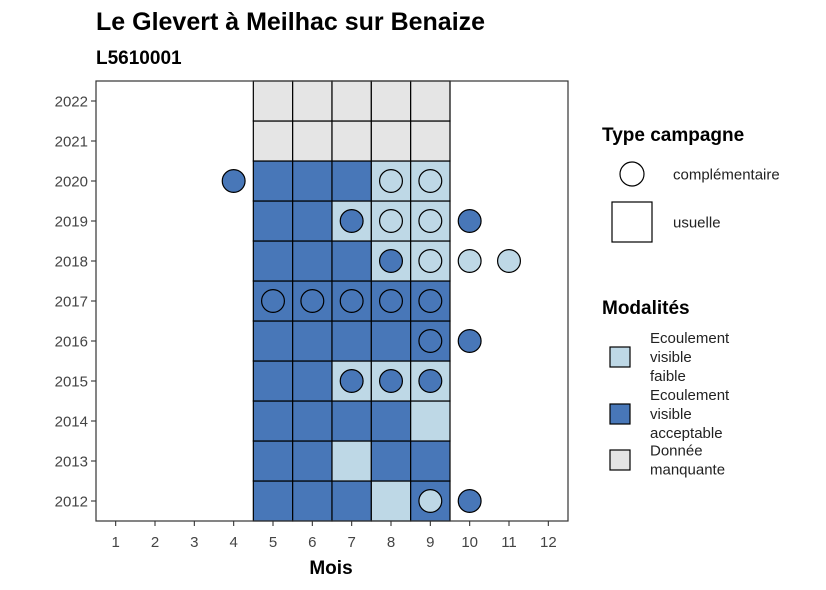  I want to click on legend-mod-label-faible-2: faible, so click(668, 376).